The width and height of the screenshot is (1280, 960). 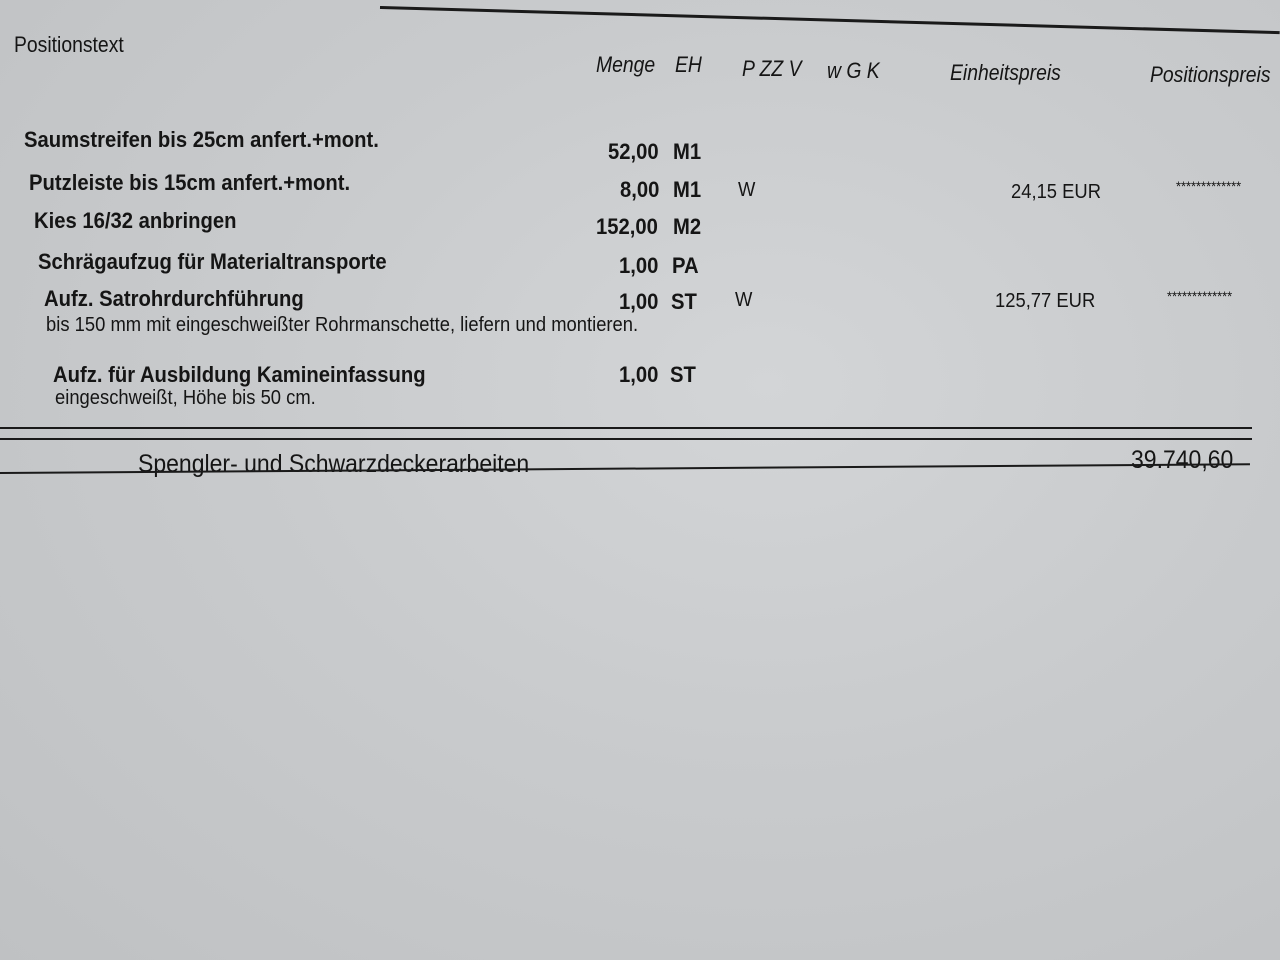 I want to click on row-menge: 8,00, so click(x=640, y=189).